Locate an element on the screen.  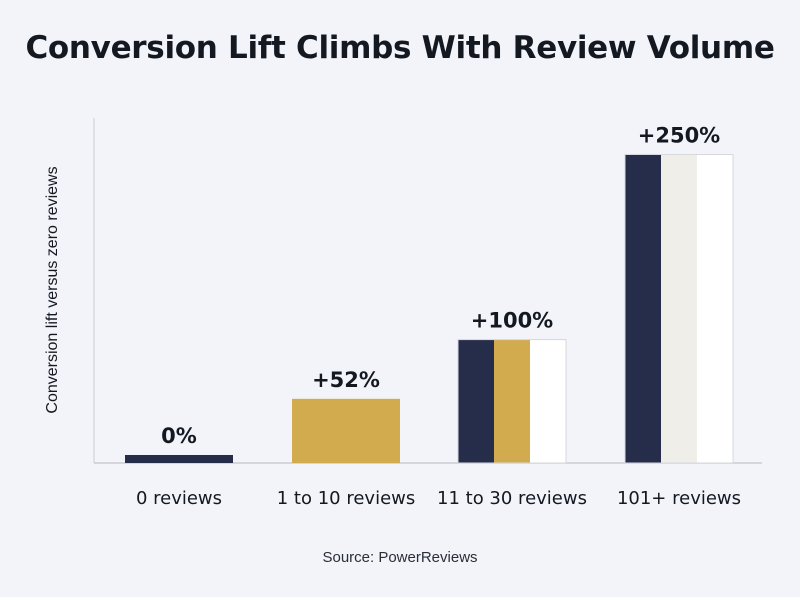
x-tick-label-1: 1 to 10 reviews is located at coordinates (346, 498).